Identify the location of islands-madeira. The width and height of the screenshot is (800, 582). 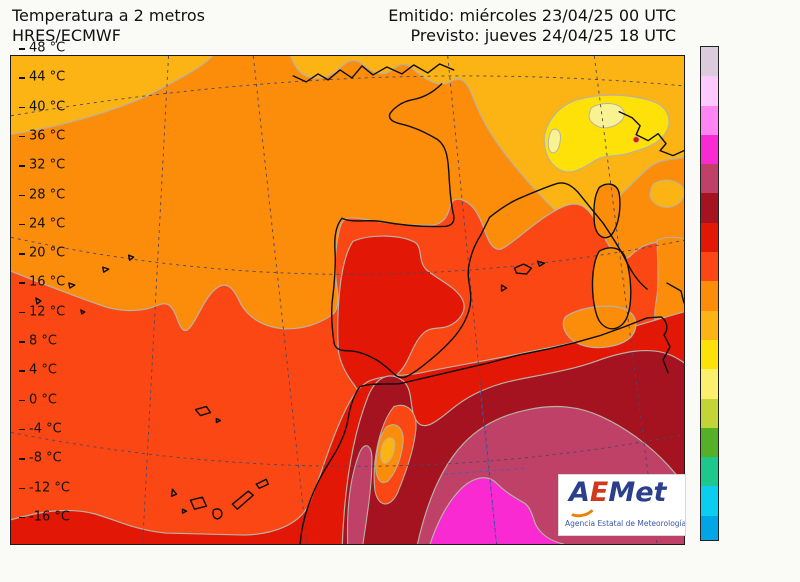
(208, 414).